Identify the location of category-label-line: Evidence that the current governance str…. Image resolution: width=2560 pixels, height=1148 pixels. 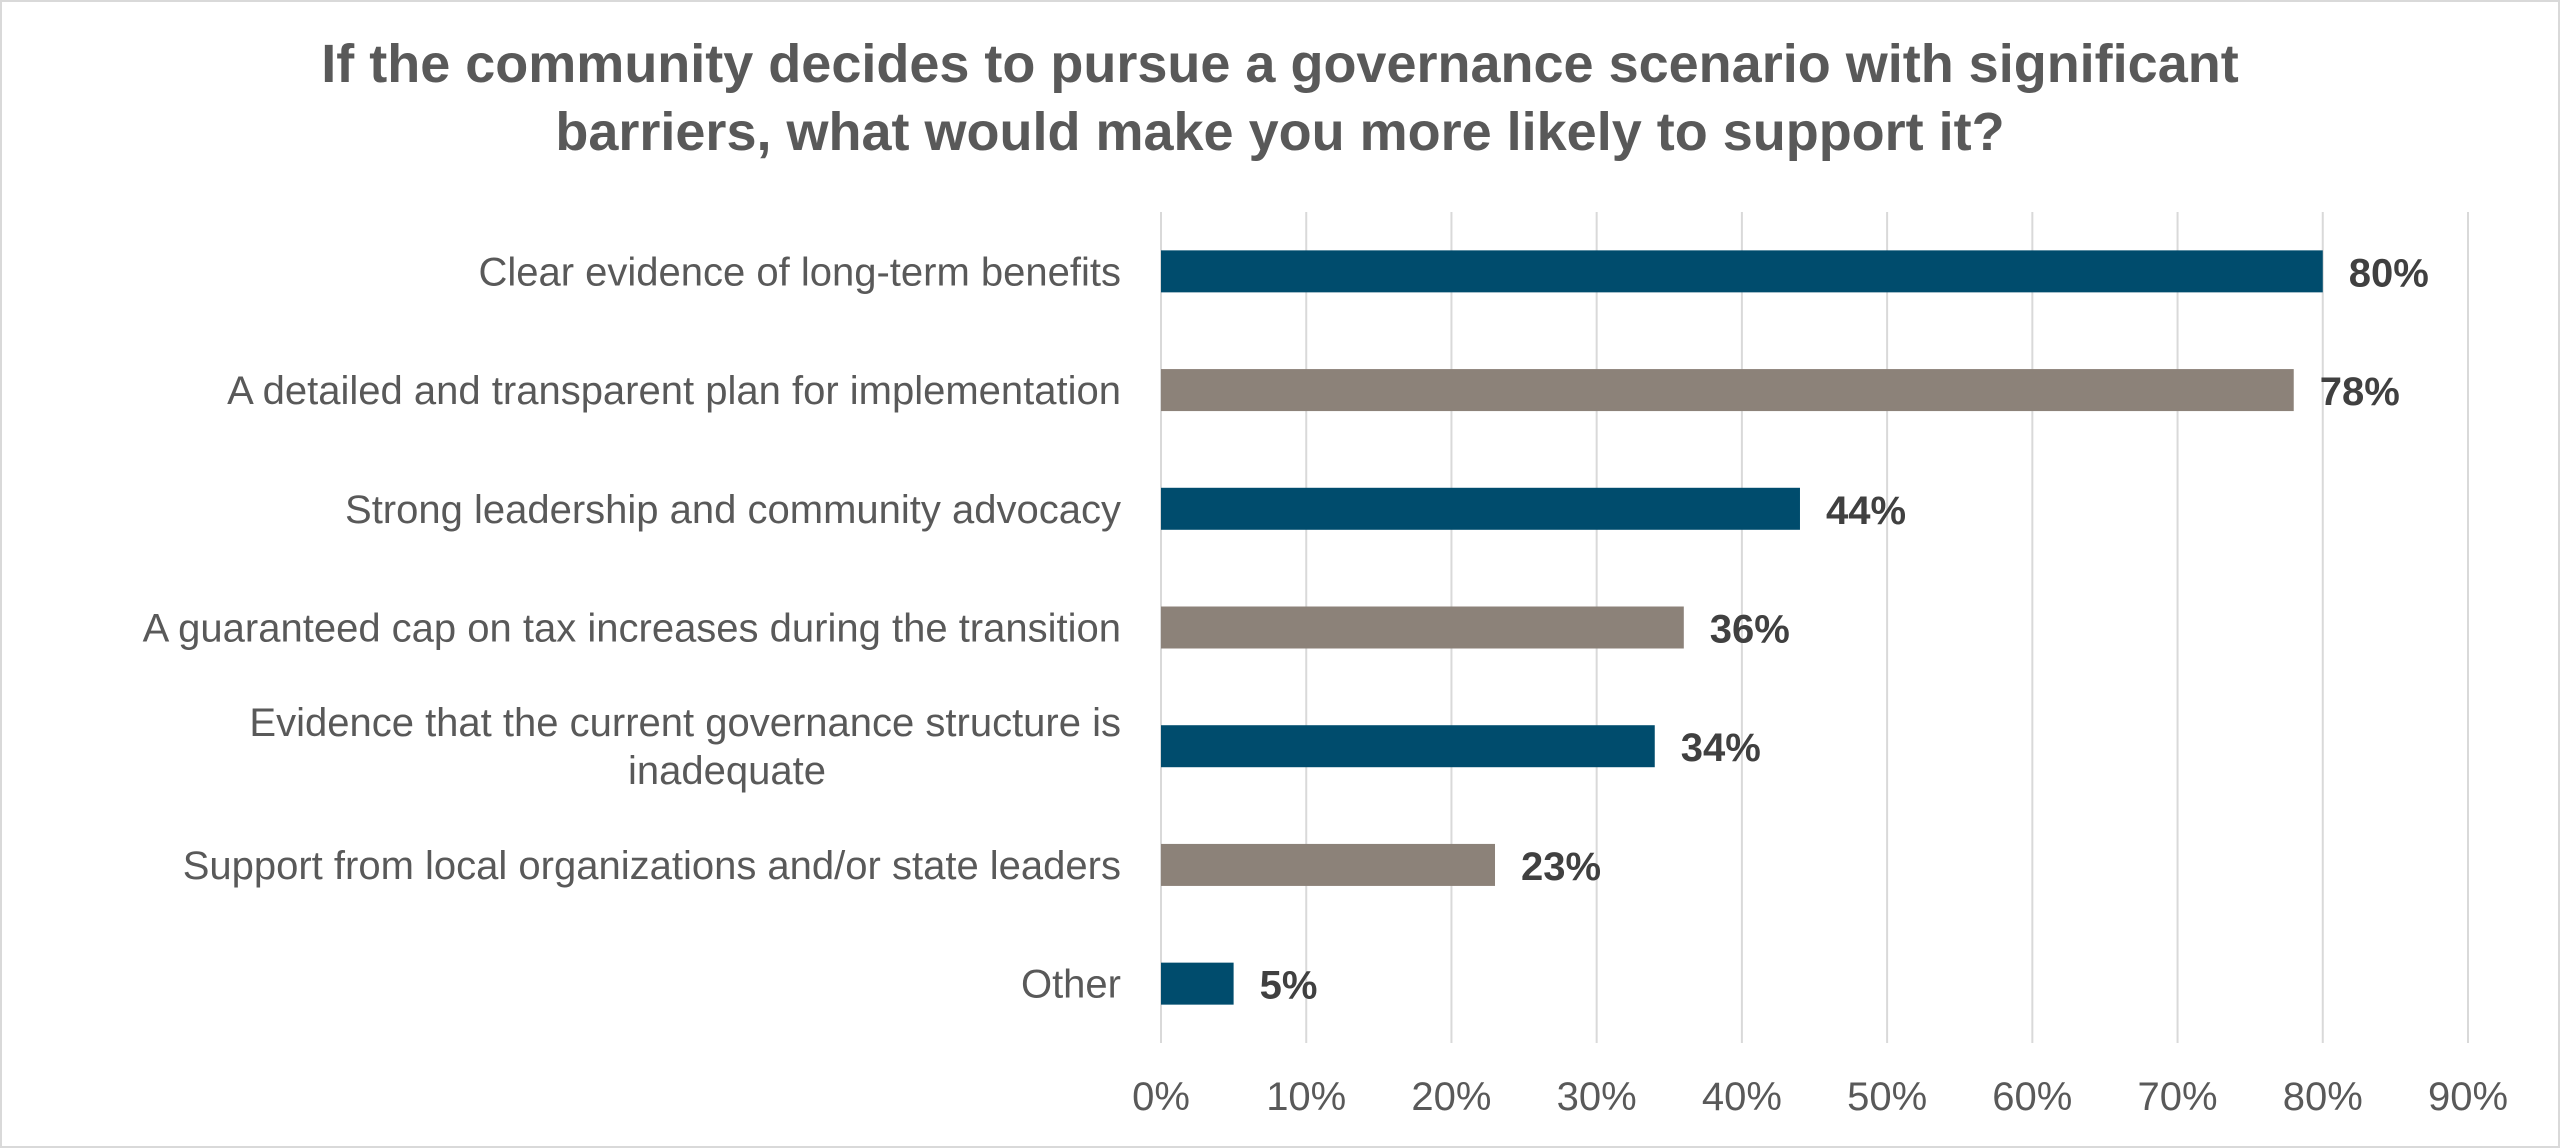
(685, 723).